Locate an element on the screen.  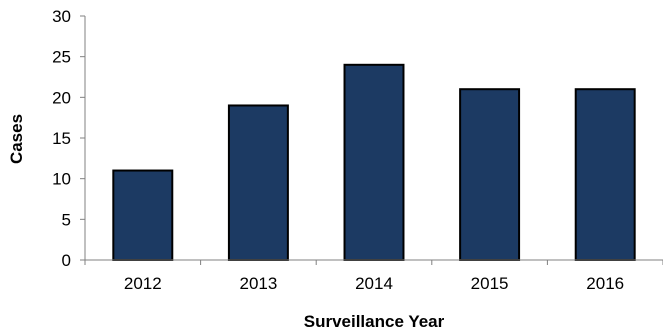
bar-2012 is located at coordinates (143, 215).